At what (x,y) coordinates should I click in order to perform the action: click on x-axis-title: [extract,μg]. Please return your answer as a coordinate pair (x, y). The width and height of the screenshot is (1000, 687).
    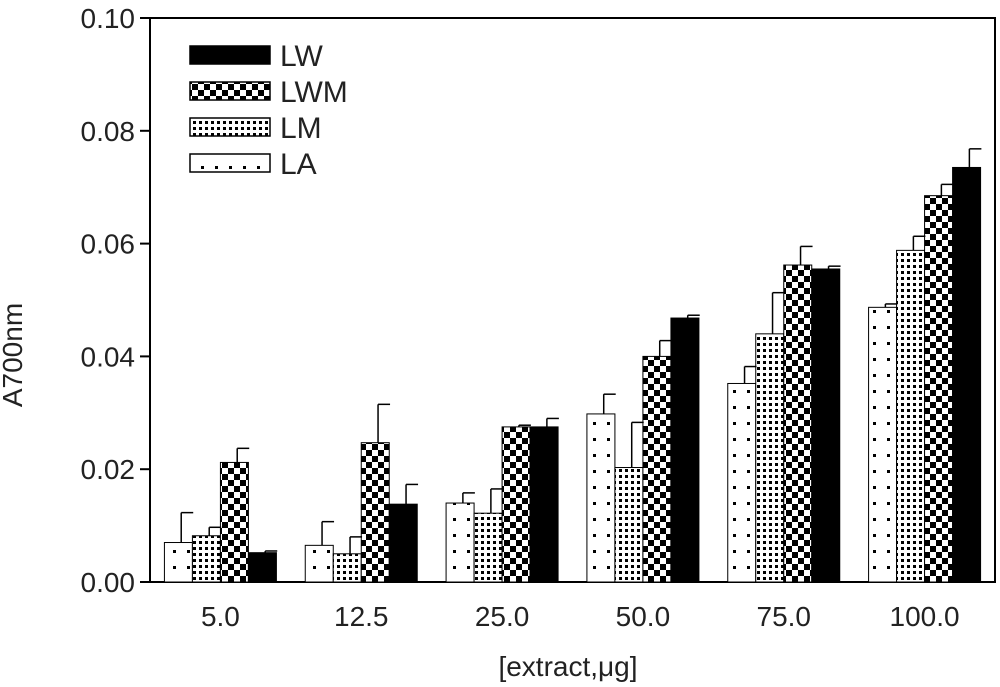
    Looking at the image, I should click on (567, 666).